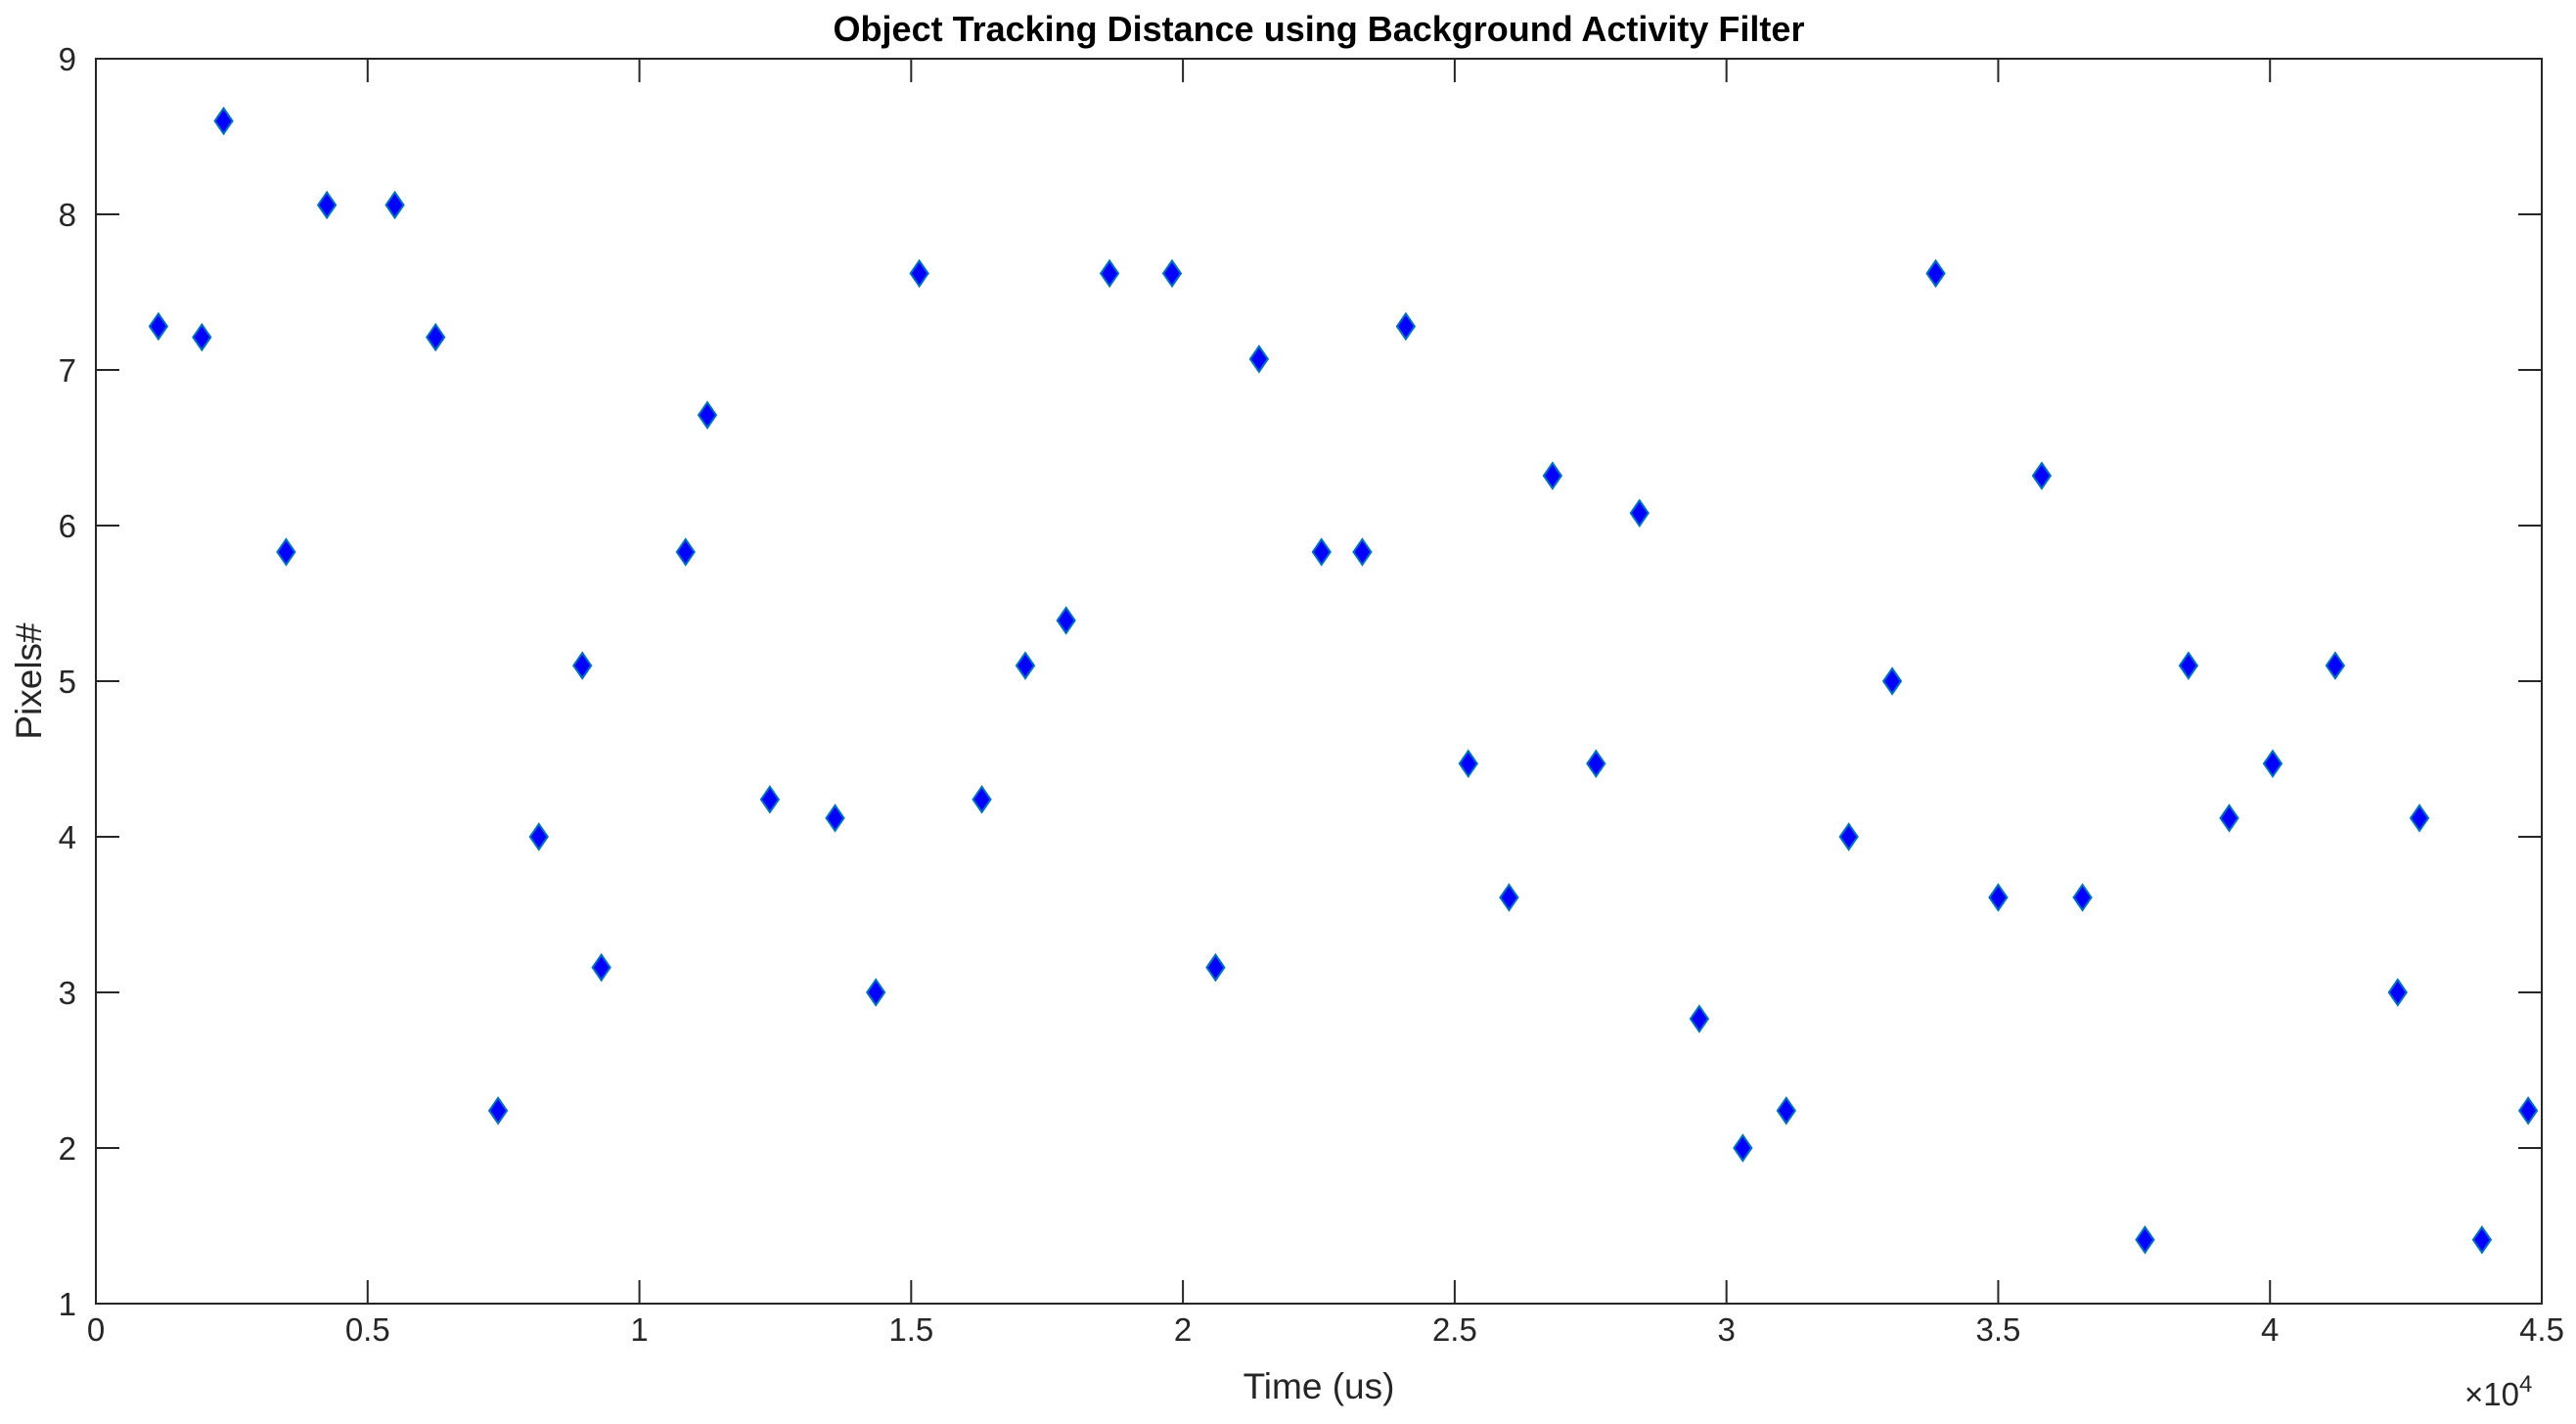 This screenshot has height=1424, width=2576. Describe the element at coordinates (1726, 1329) in the screenshot. I see `x-tick-label: 3` at that location.